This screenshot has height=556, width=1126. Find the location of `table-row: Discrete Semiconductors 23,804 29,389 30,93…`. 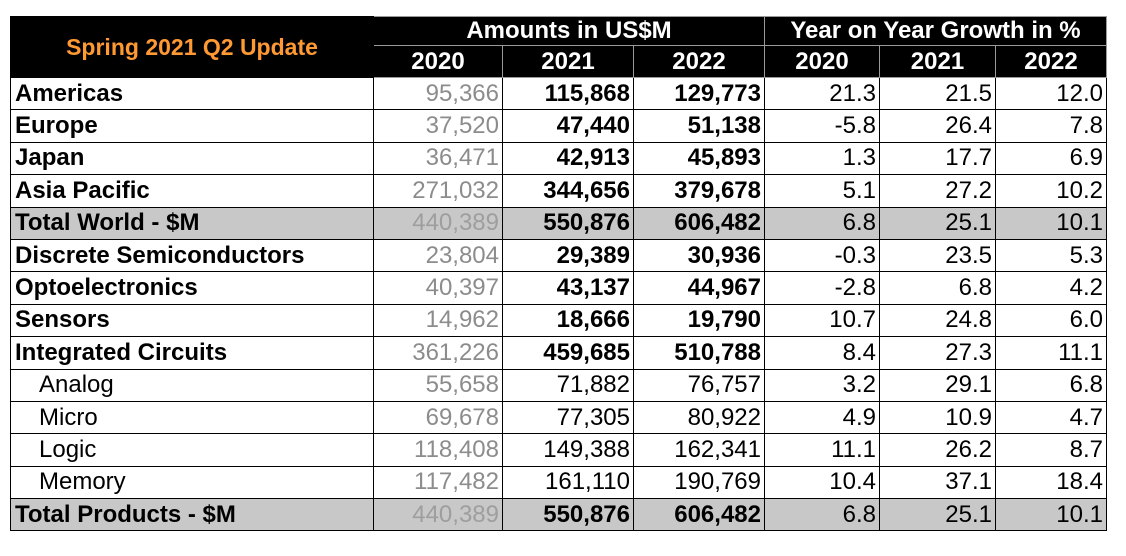

table-row: Discrete Semiconductors 23,804 29,389 30,93… is located at coordinates (558, 255).